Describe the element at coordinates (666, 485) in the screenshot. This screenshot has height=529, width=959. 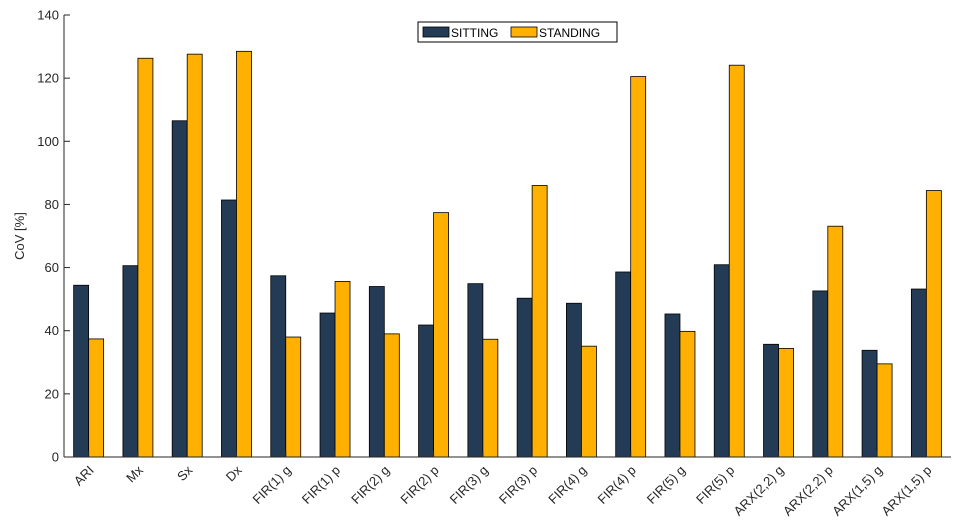
I see `x-tick-label-13: FIR(5) g` at that location.